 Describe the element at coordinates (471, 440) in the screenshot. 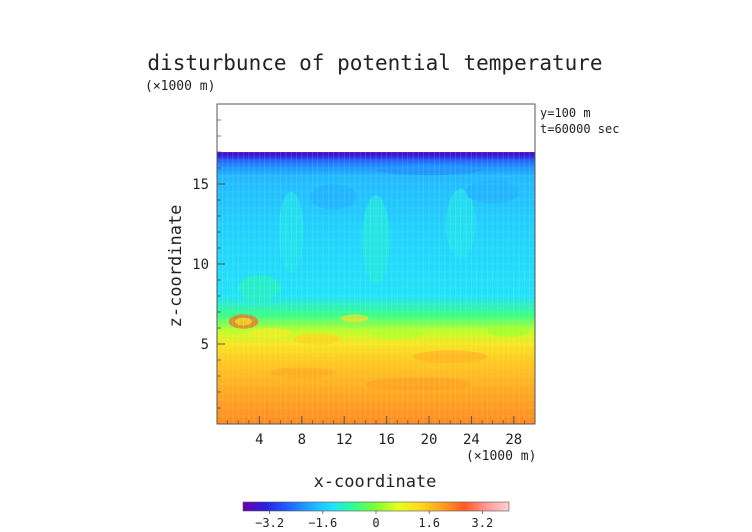

I see `x-tick-label: 24` at that location.